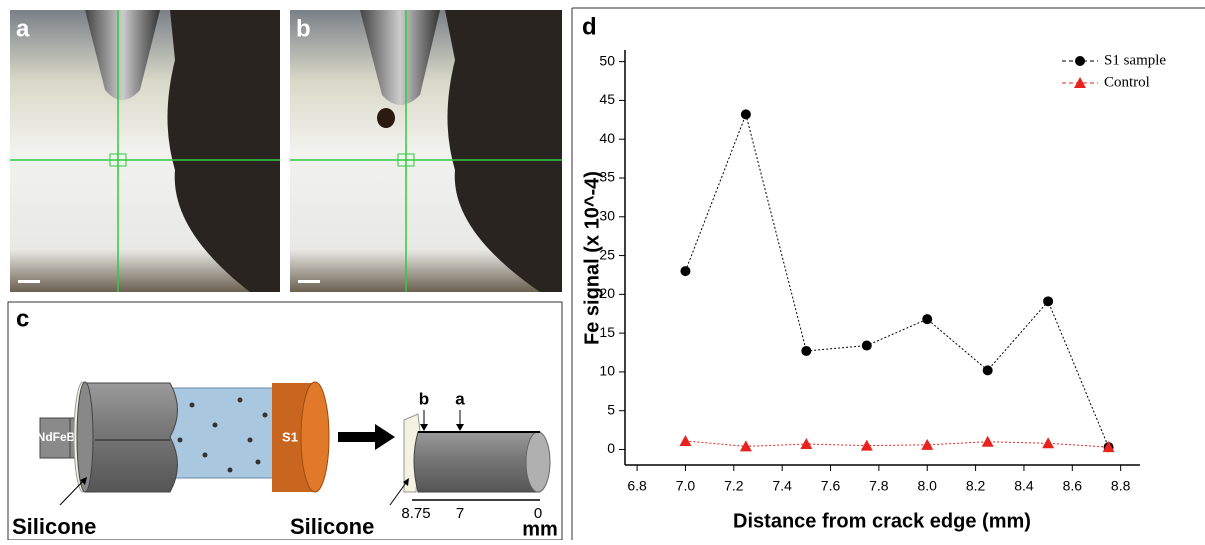  What do you see at coordinates (1127, 82) in the screenshot?
I see `legend-label: Control` at bounding box center [1127, 82].